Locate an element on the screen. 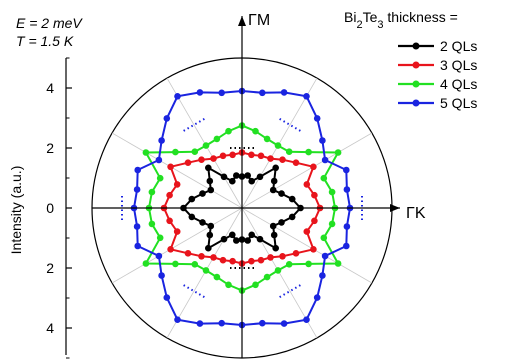  y-tick-label: 2 is located at coordinates (50, 268).